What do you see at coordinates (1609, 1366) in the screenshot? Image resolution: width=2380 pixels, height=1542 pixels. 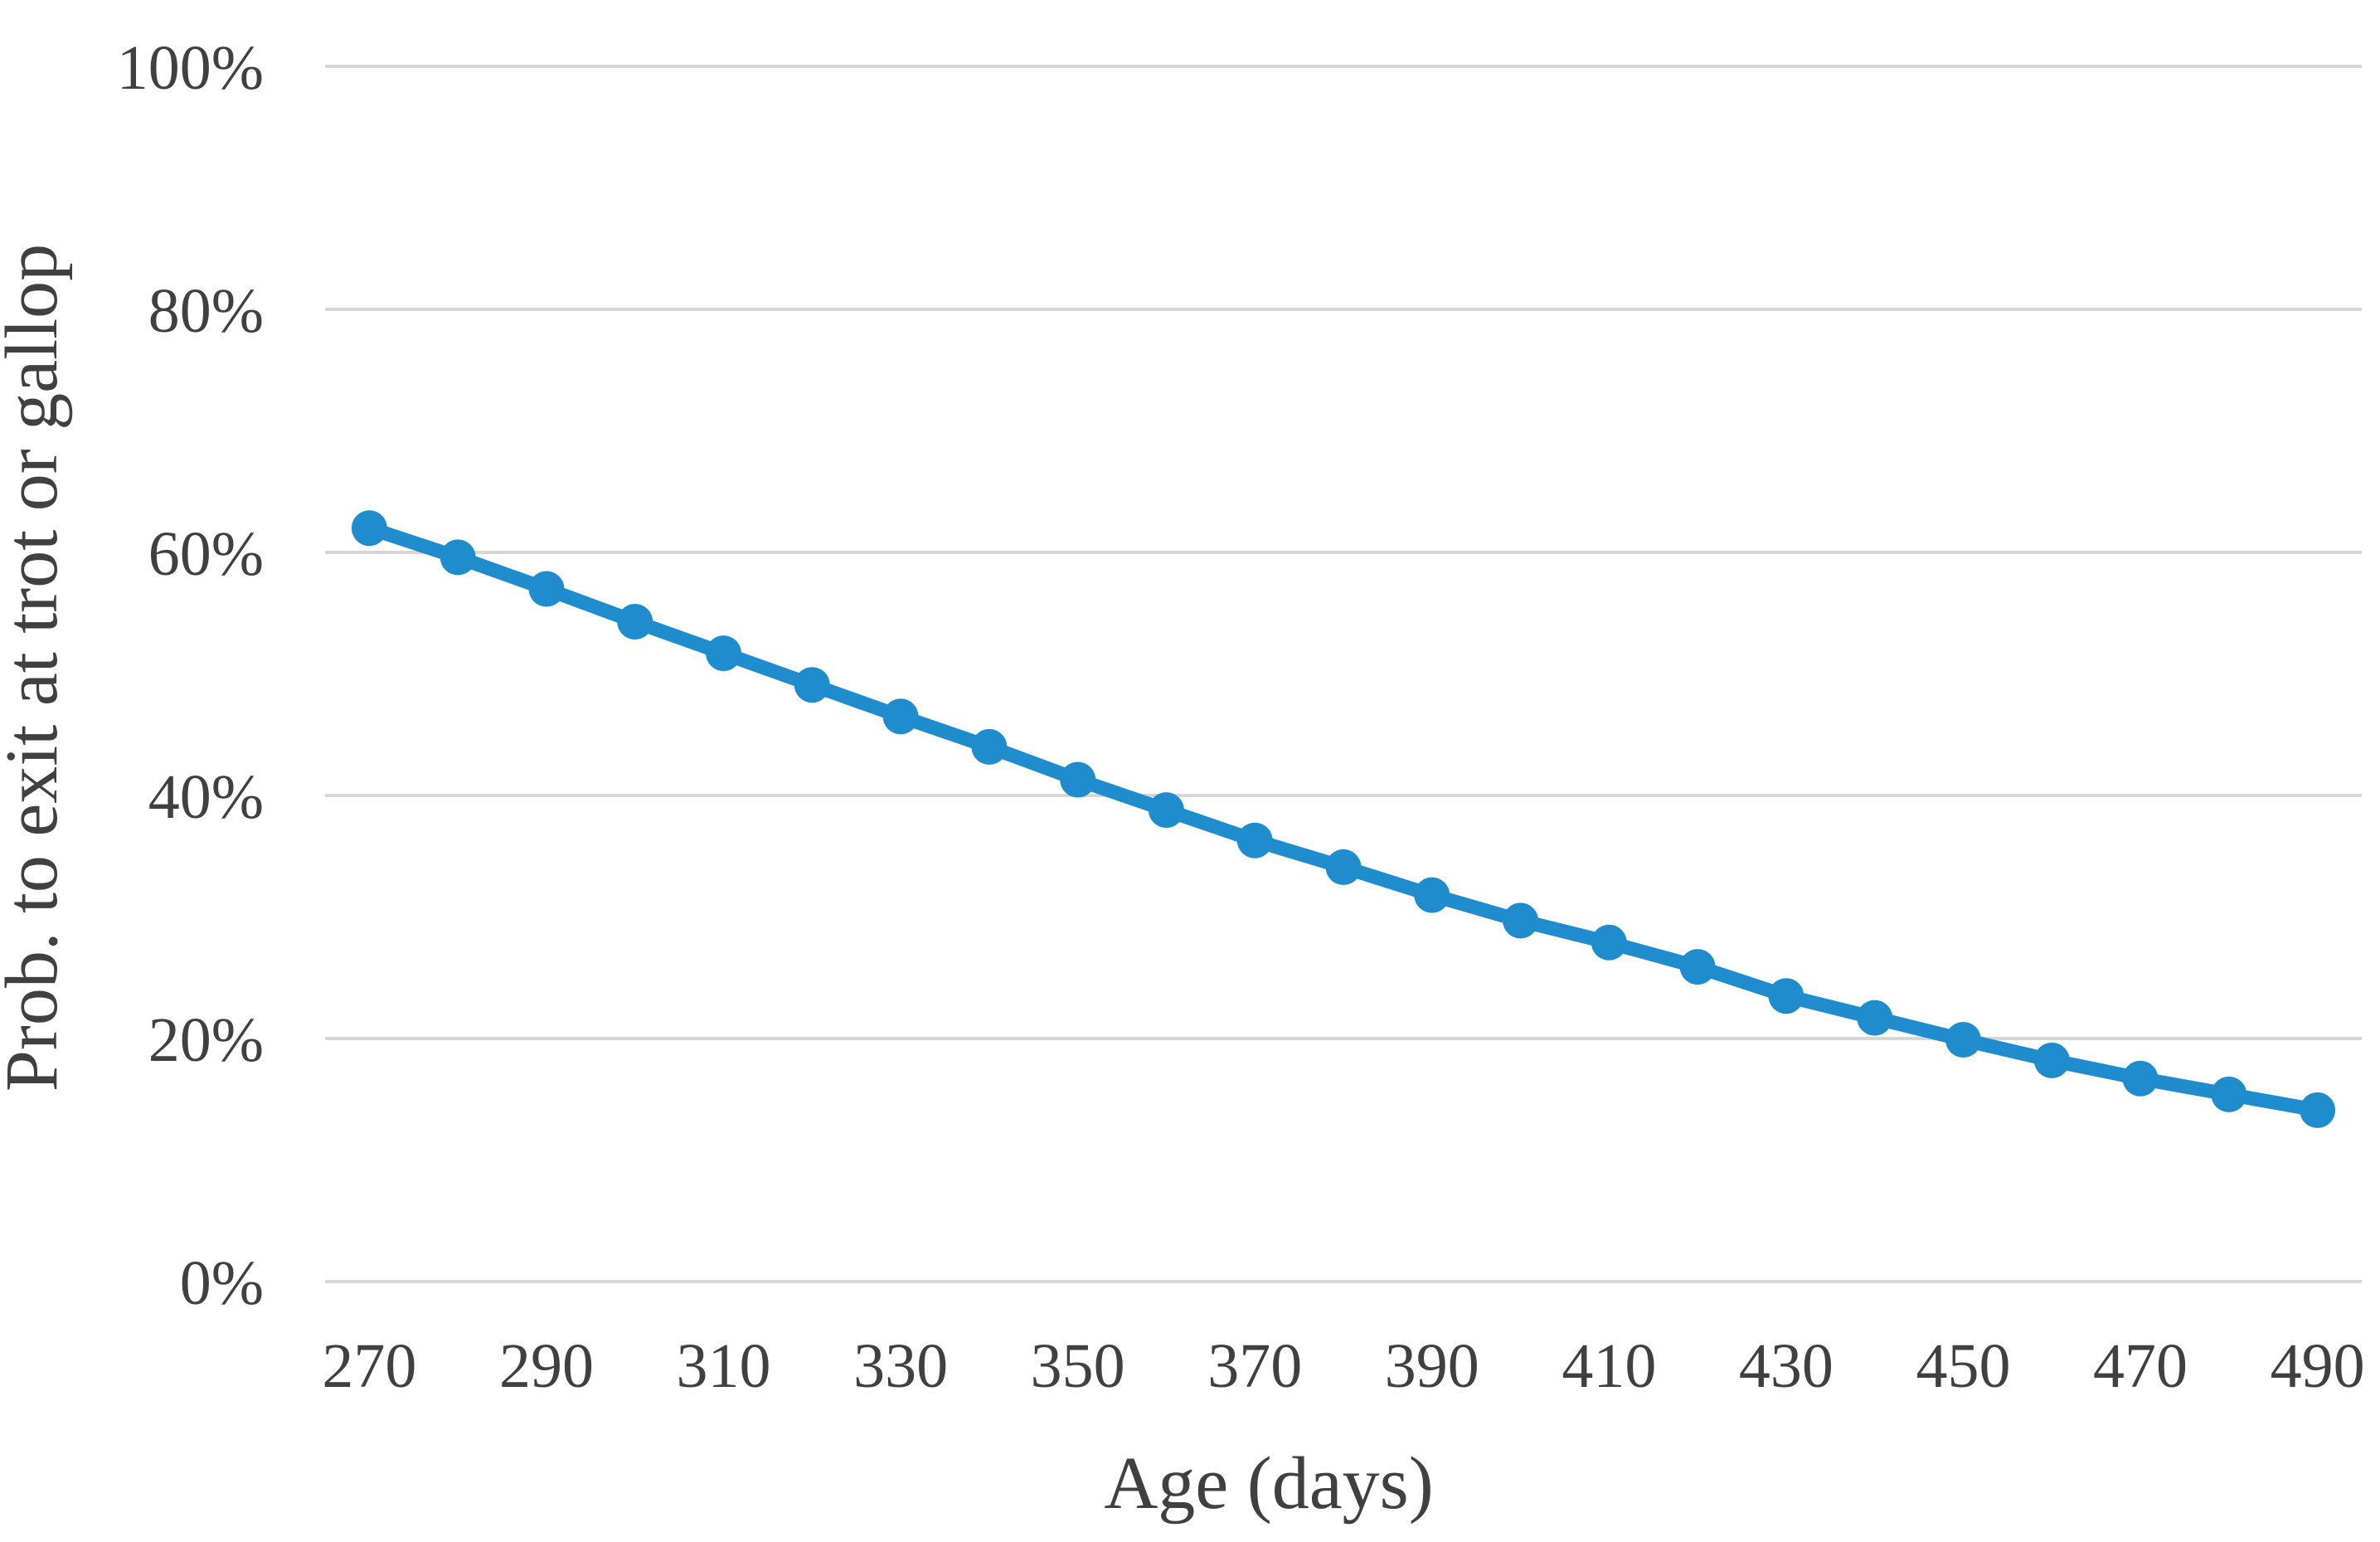 I see `x-tick-label: 410` at bounding box center [1609, 1366].